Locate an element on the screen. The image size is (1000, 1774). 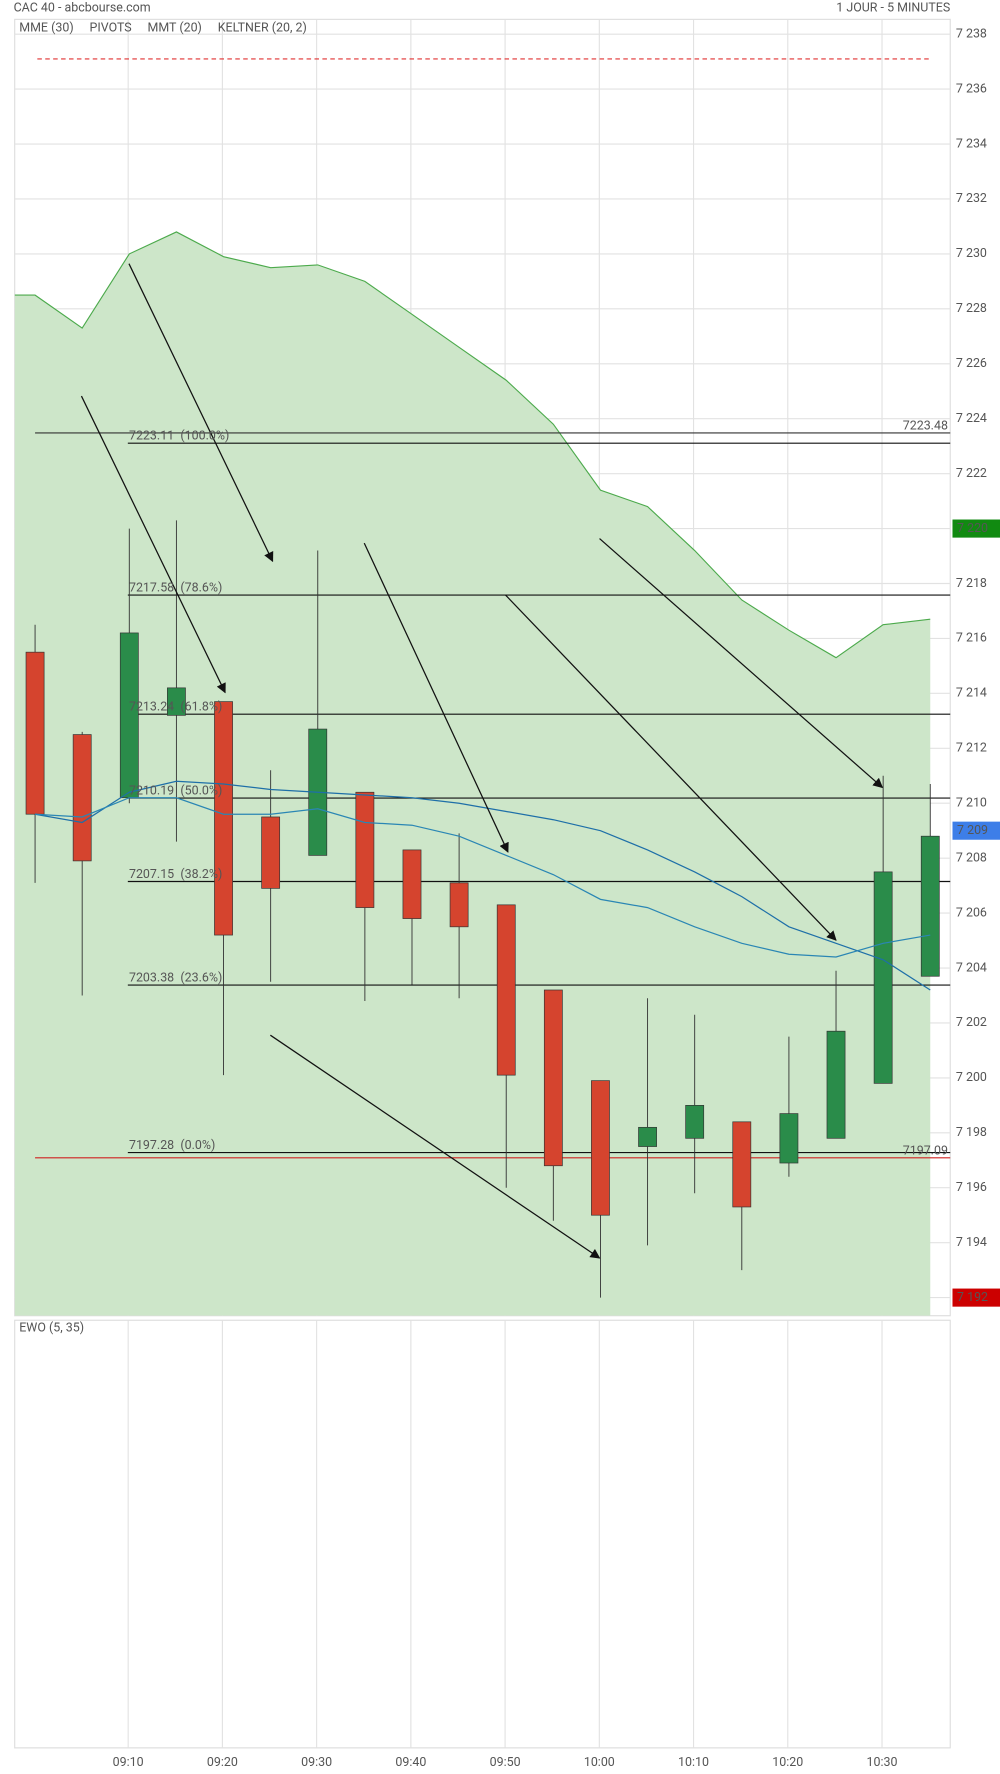
chart-title: CAC 40 - abcbourse.com is located at coordinates (82, 7).